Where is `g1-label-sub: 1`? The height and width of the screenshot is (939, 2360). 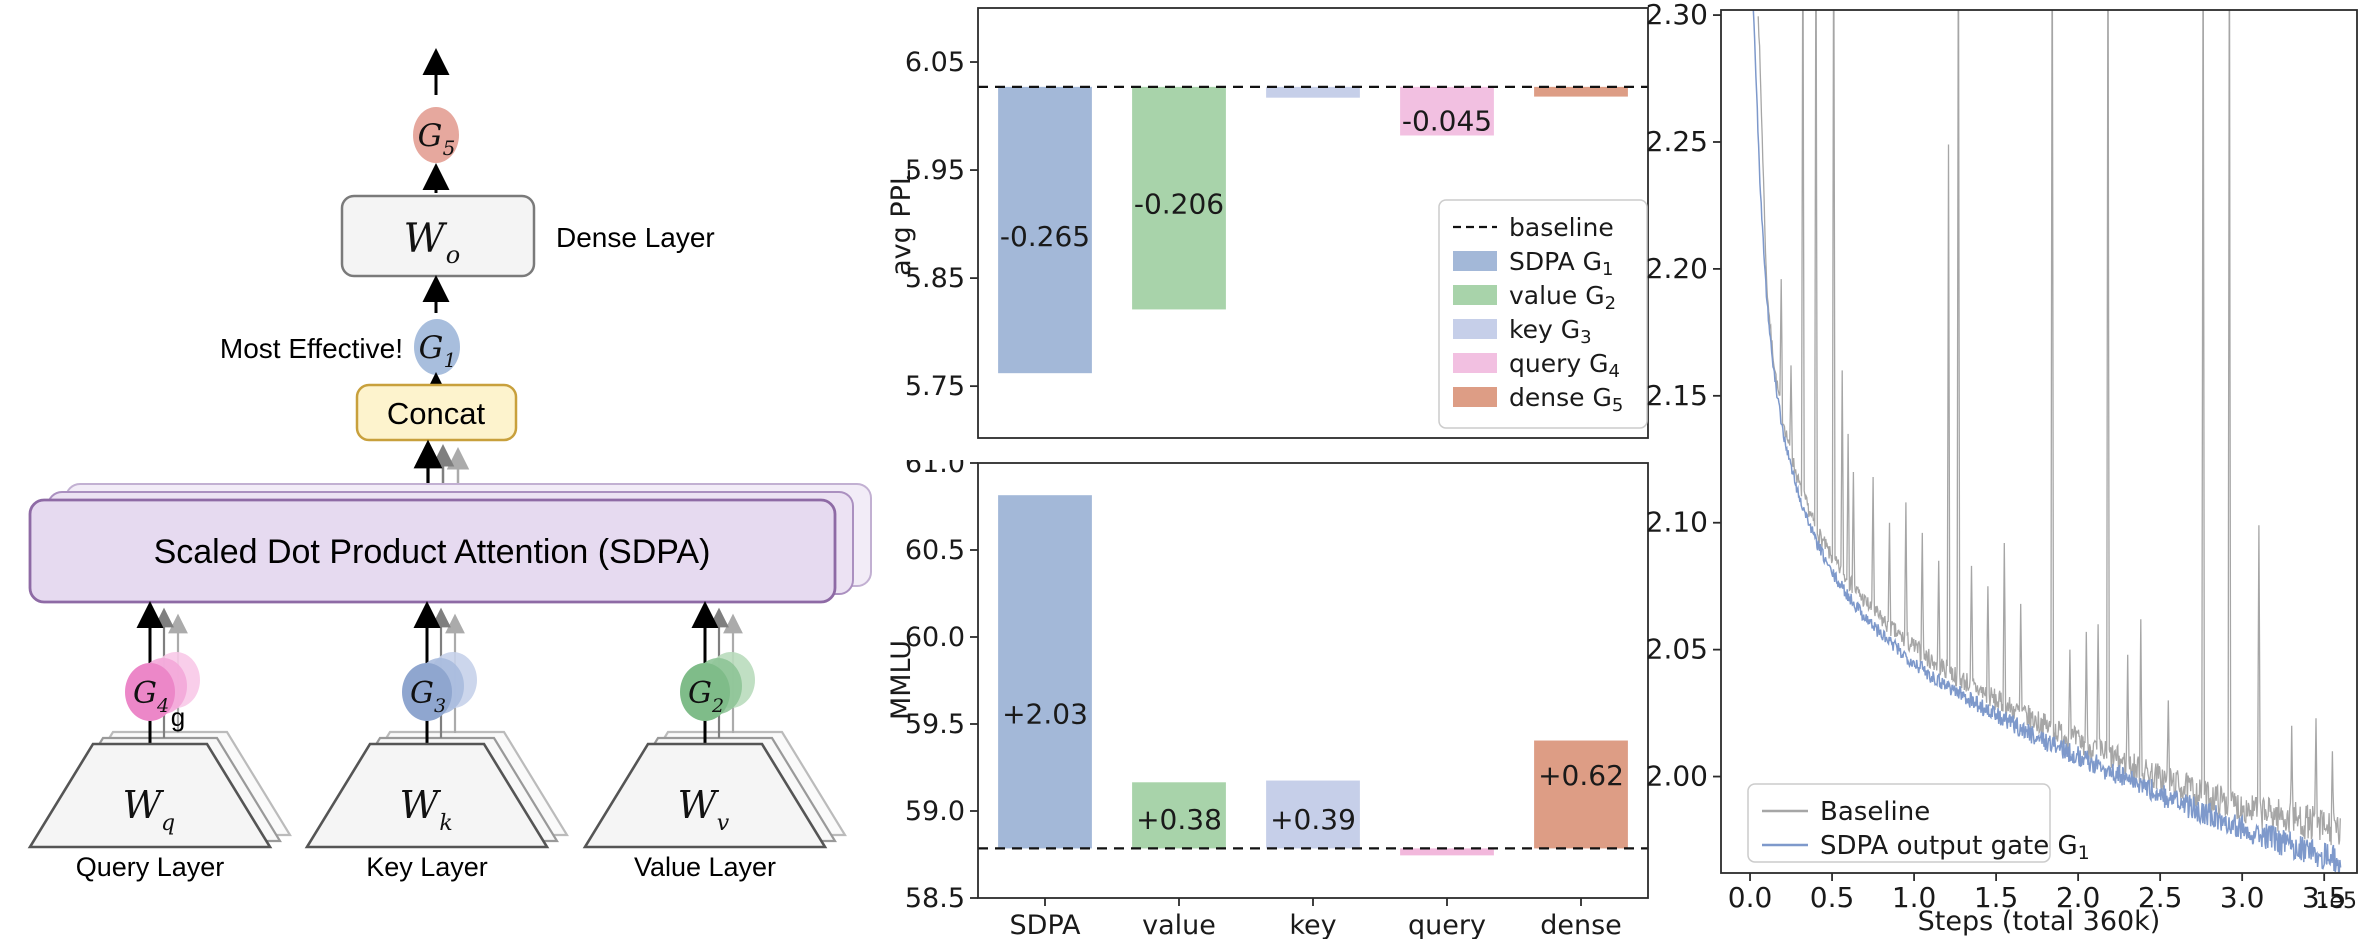 g1-label-sub: 1 is located at coordinates (450, 360).